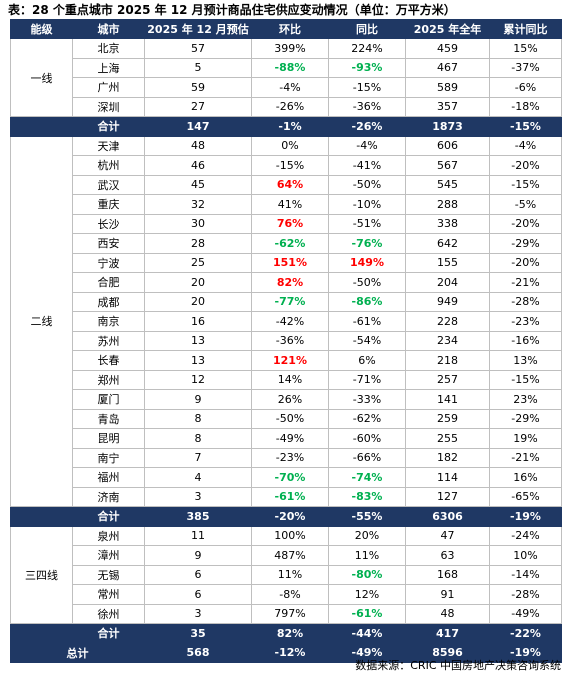 The height and width of the screenshot is (677, 569). Describe the element at coordinates (198, 165) in the screenshot. I see `dec-estimate-cell: 46` at that location.